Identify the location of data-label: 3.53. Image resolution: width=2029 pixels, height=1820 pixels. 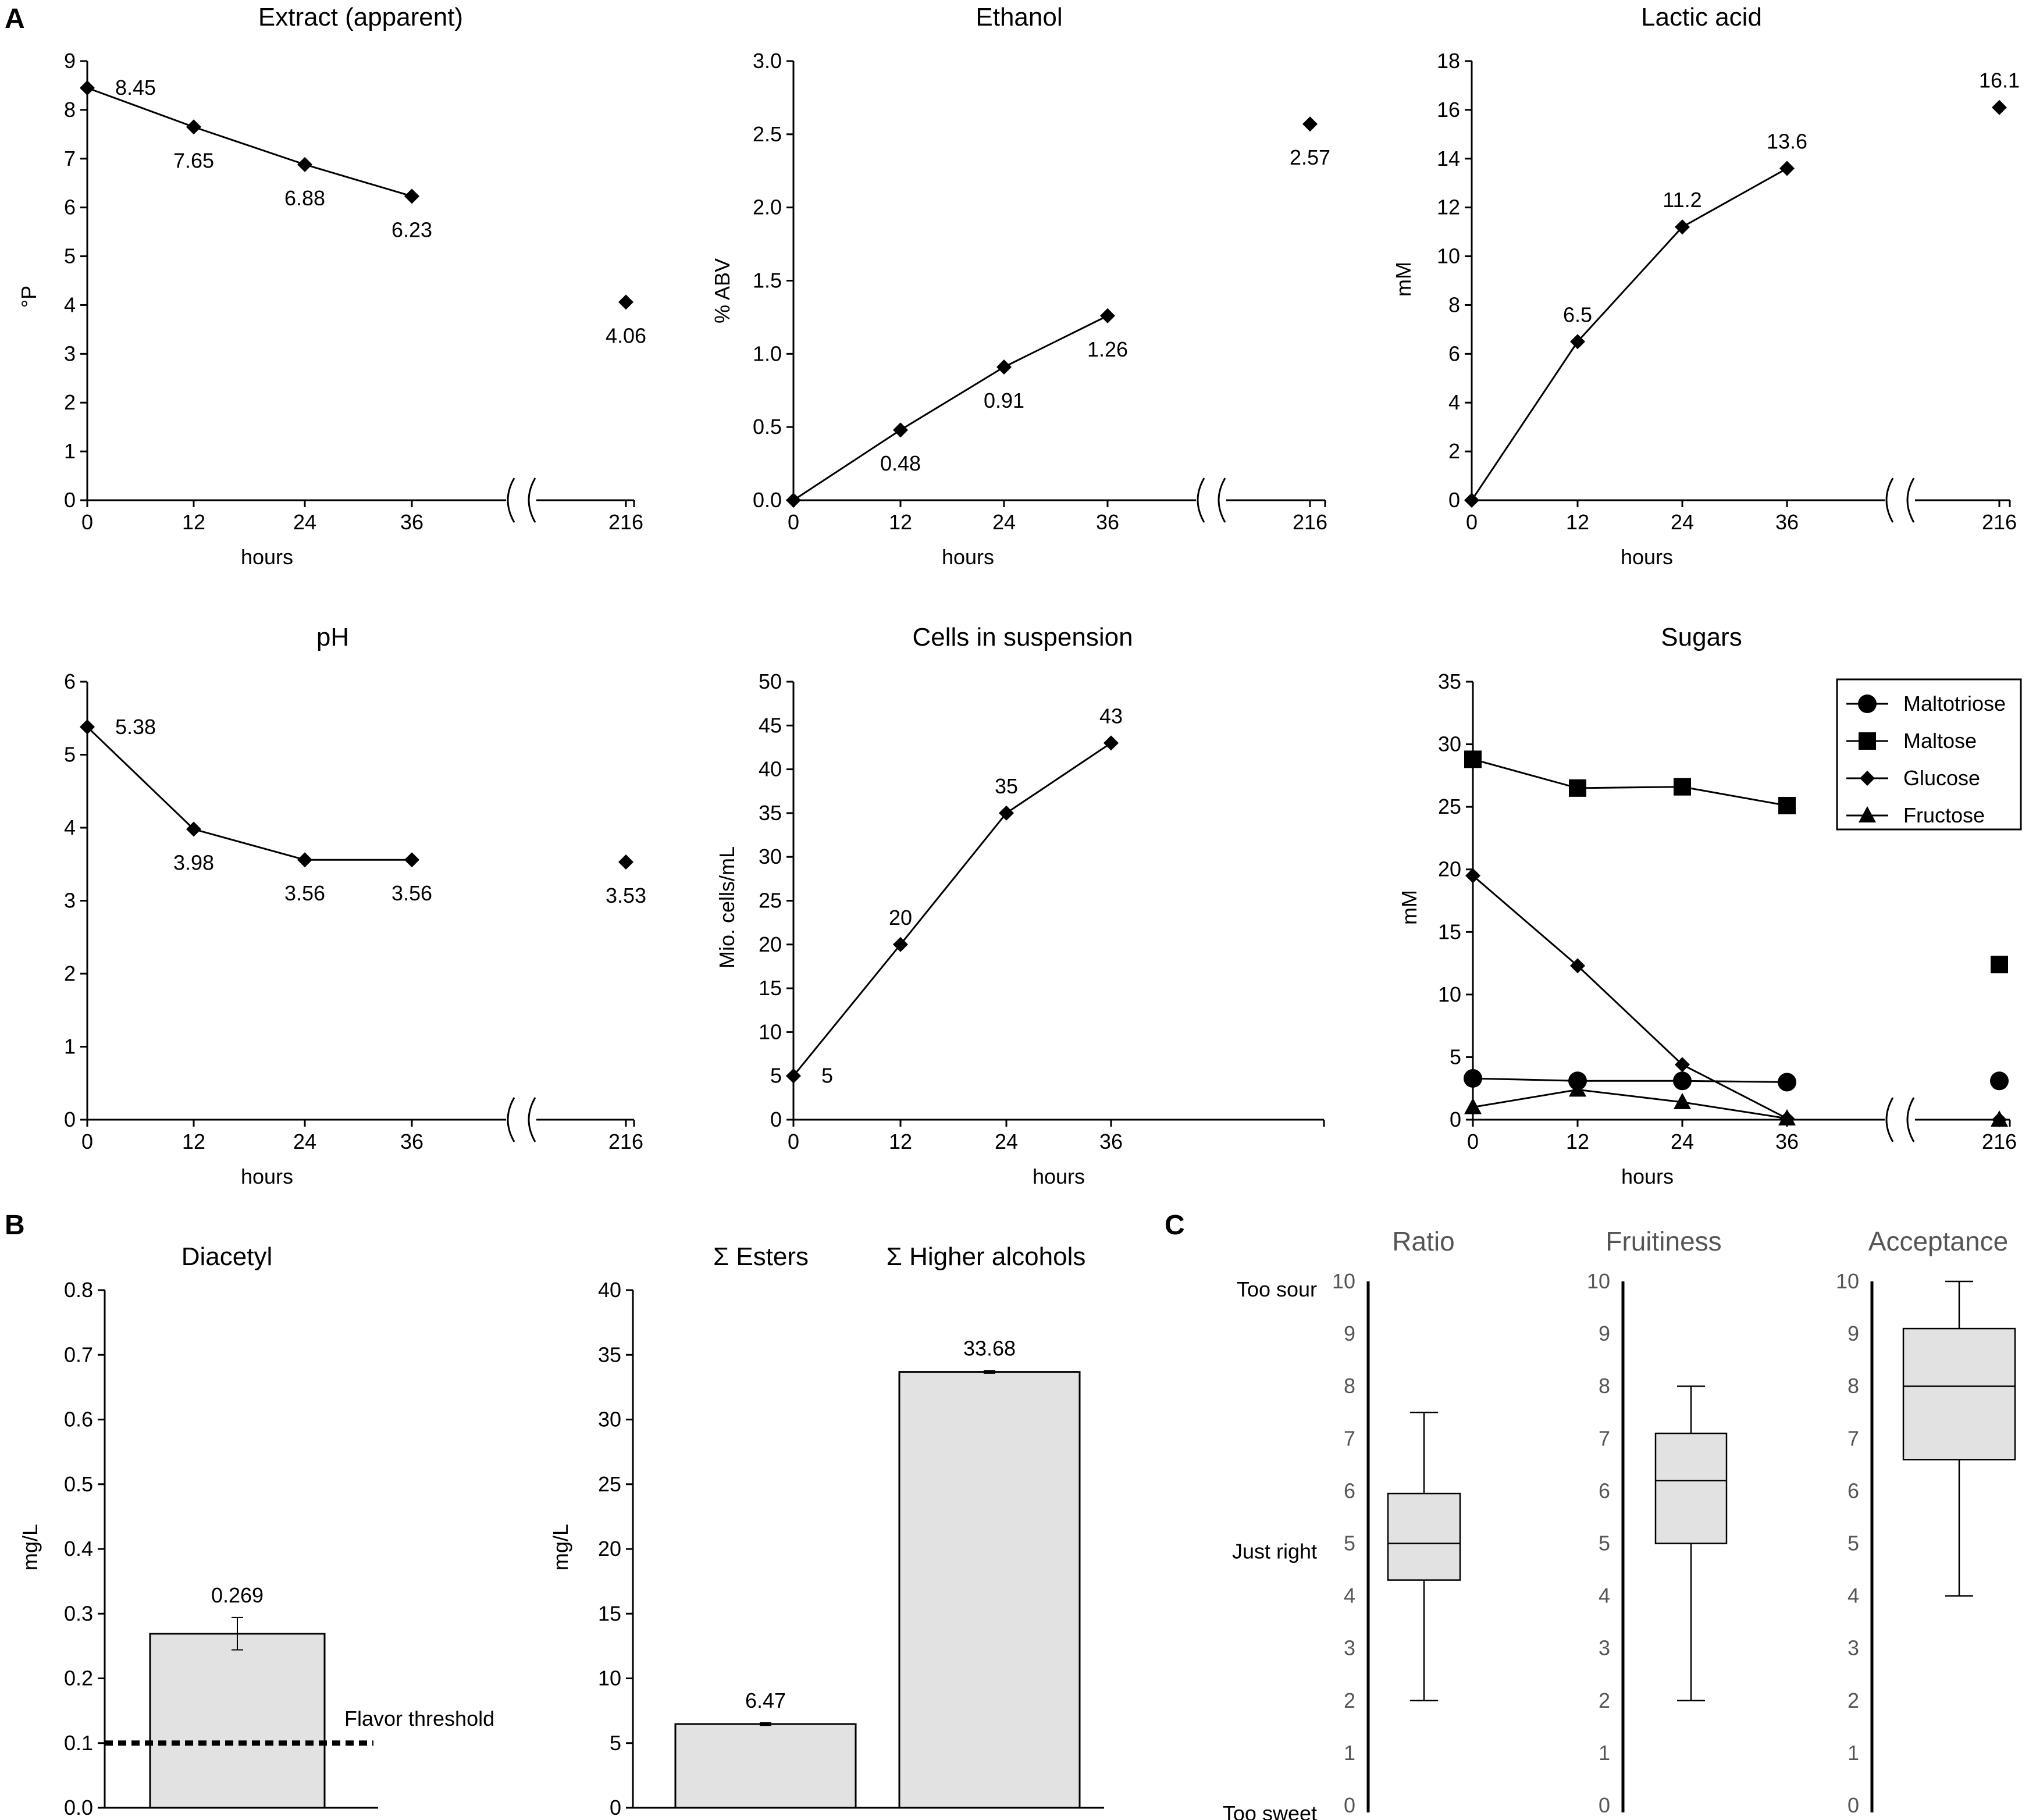
(626, 896).